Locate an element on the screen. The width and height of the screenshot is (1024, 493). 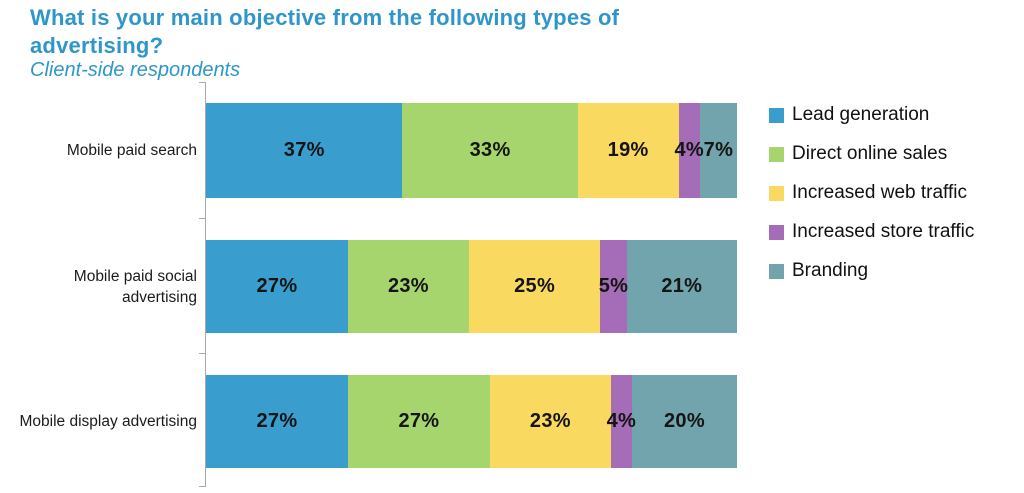
value-label: 25% is located at coordinates (535, 286).